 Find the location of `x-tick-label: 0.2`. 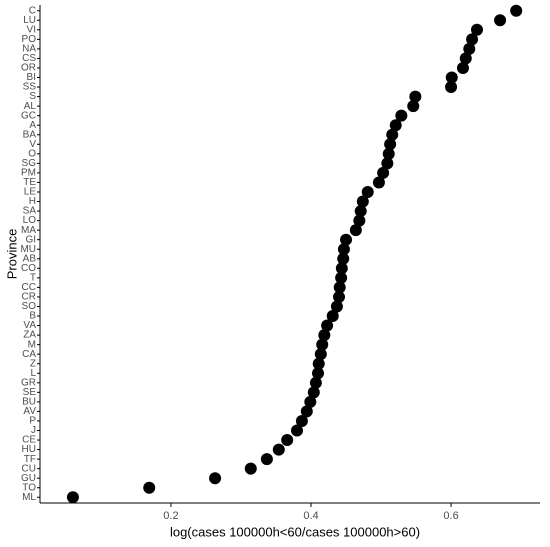

x-tick-label: 0.2 is located at coordinates (170, 516).